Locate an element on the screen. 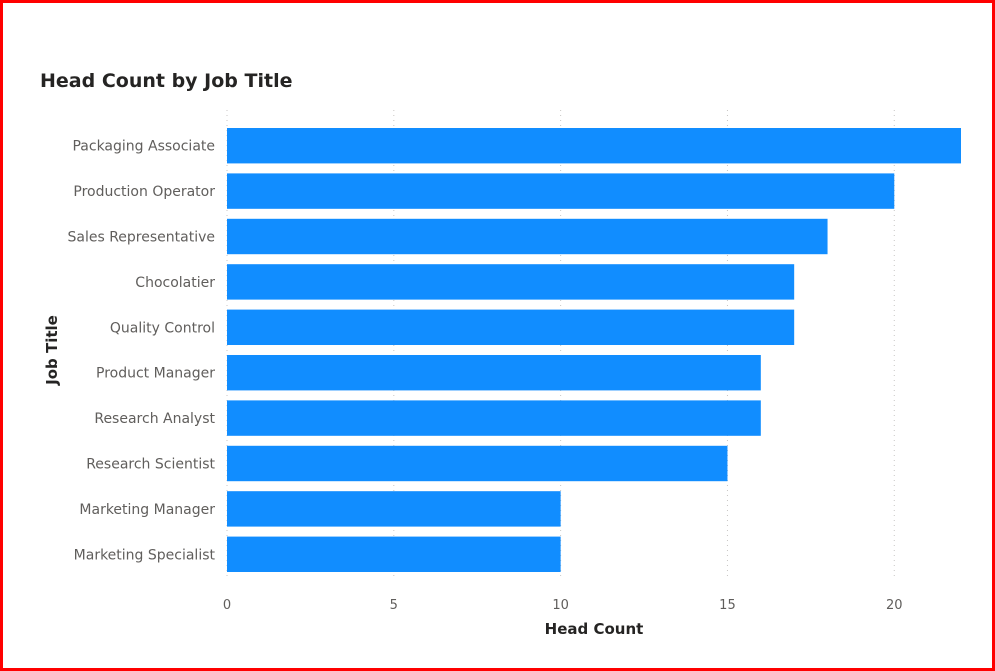  x-tick-labels: 0 5 10 15 20 is located at coordinates (563, 605).